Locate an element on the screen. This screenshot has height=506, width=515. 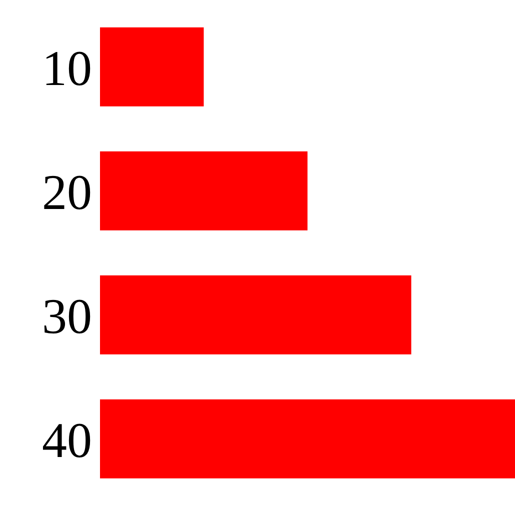
y-tick-label: 30 is located at coordinates (67, 316).